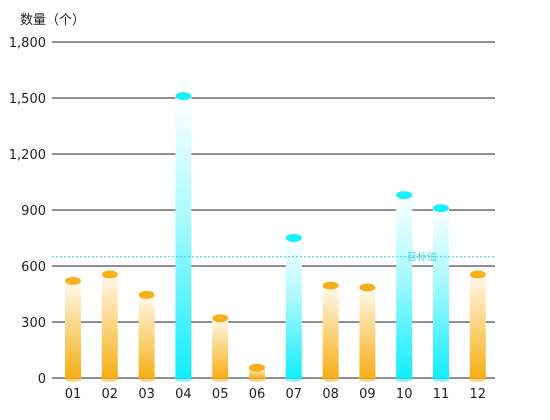 The width and height of the screenshot is (550, 420). What do you see at coordinates (27, 99) in the screenshot?
I see `y-tick-label: 1,500` at bounding box center [27, 99].